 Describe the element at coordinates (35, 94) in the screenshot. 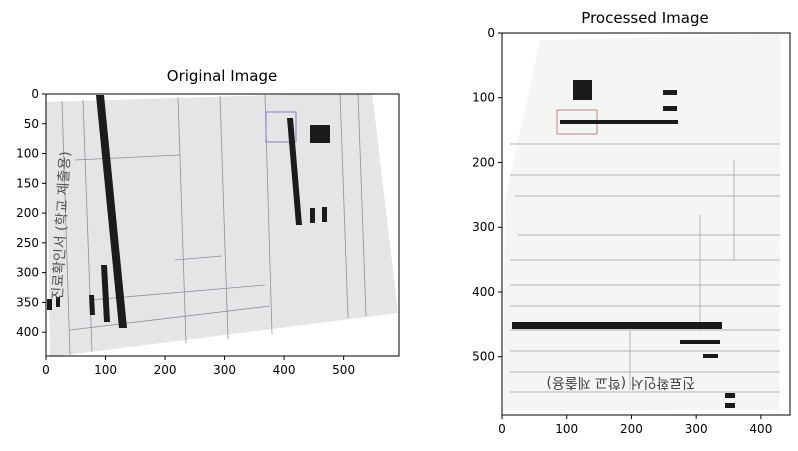

I see `original-ytick-label-0: 0` at that location.